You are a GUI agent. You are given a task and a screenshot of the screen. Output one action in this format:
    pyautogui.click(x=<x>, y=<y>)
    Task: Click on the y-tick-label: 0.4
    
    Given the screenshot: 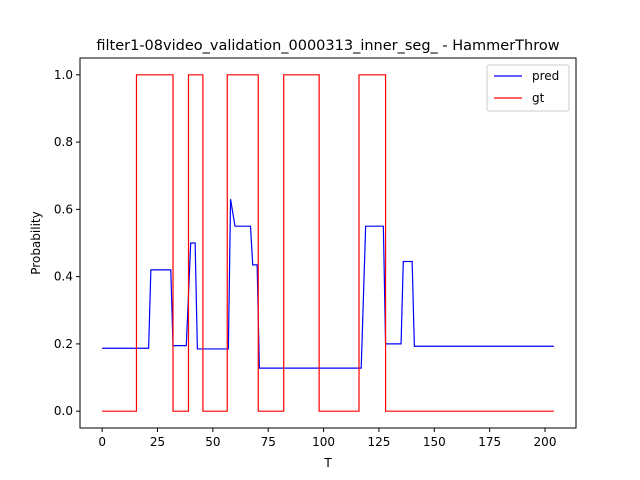 What is the action you would take?
    pyautogui.click(x=63, y=277)
    